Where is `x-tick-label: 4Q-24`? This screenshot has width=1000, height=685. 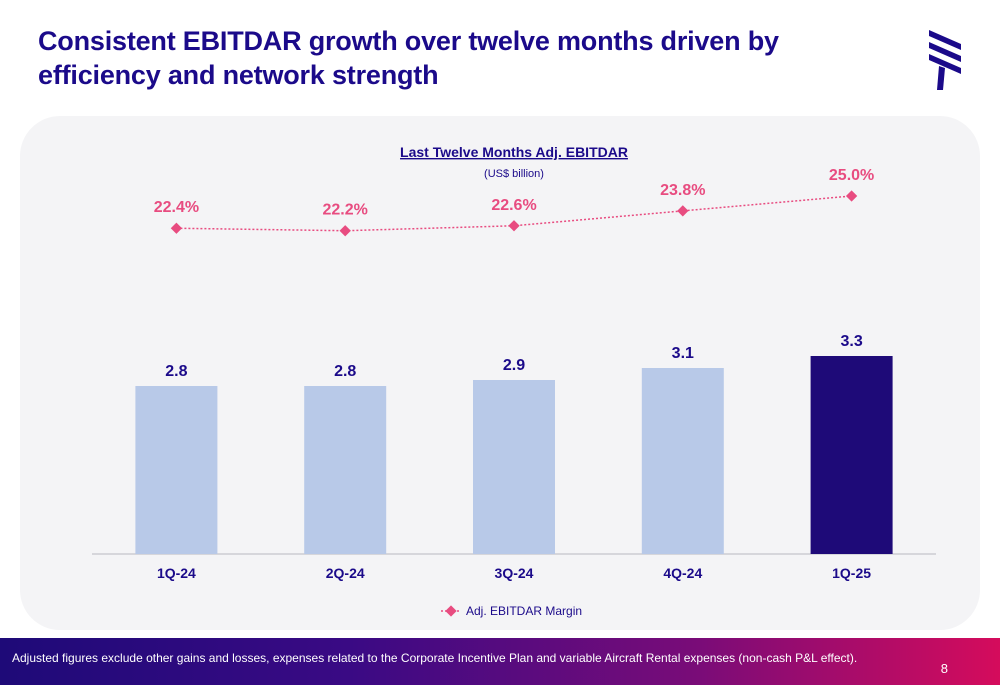 x-tick-label: 4Q-24 is located at coordinates (682, 573).